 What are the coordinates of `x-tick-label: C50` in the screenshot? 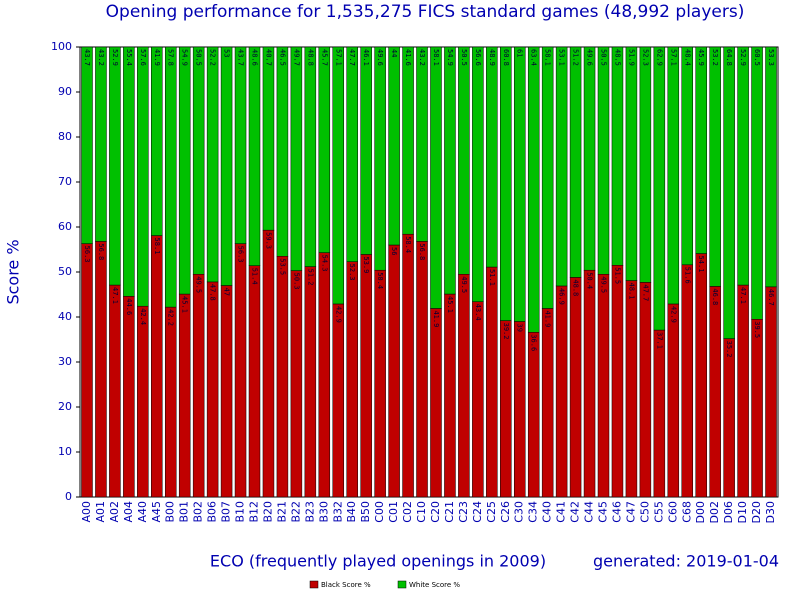 It's located at (644, 512).